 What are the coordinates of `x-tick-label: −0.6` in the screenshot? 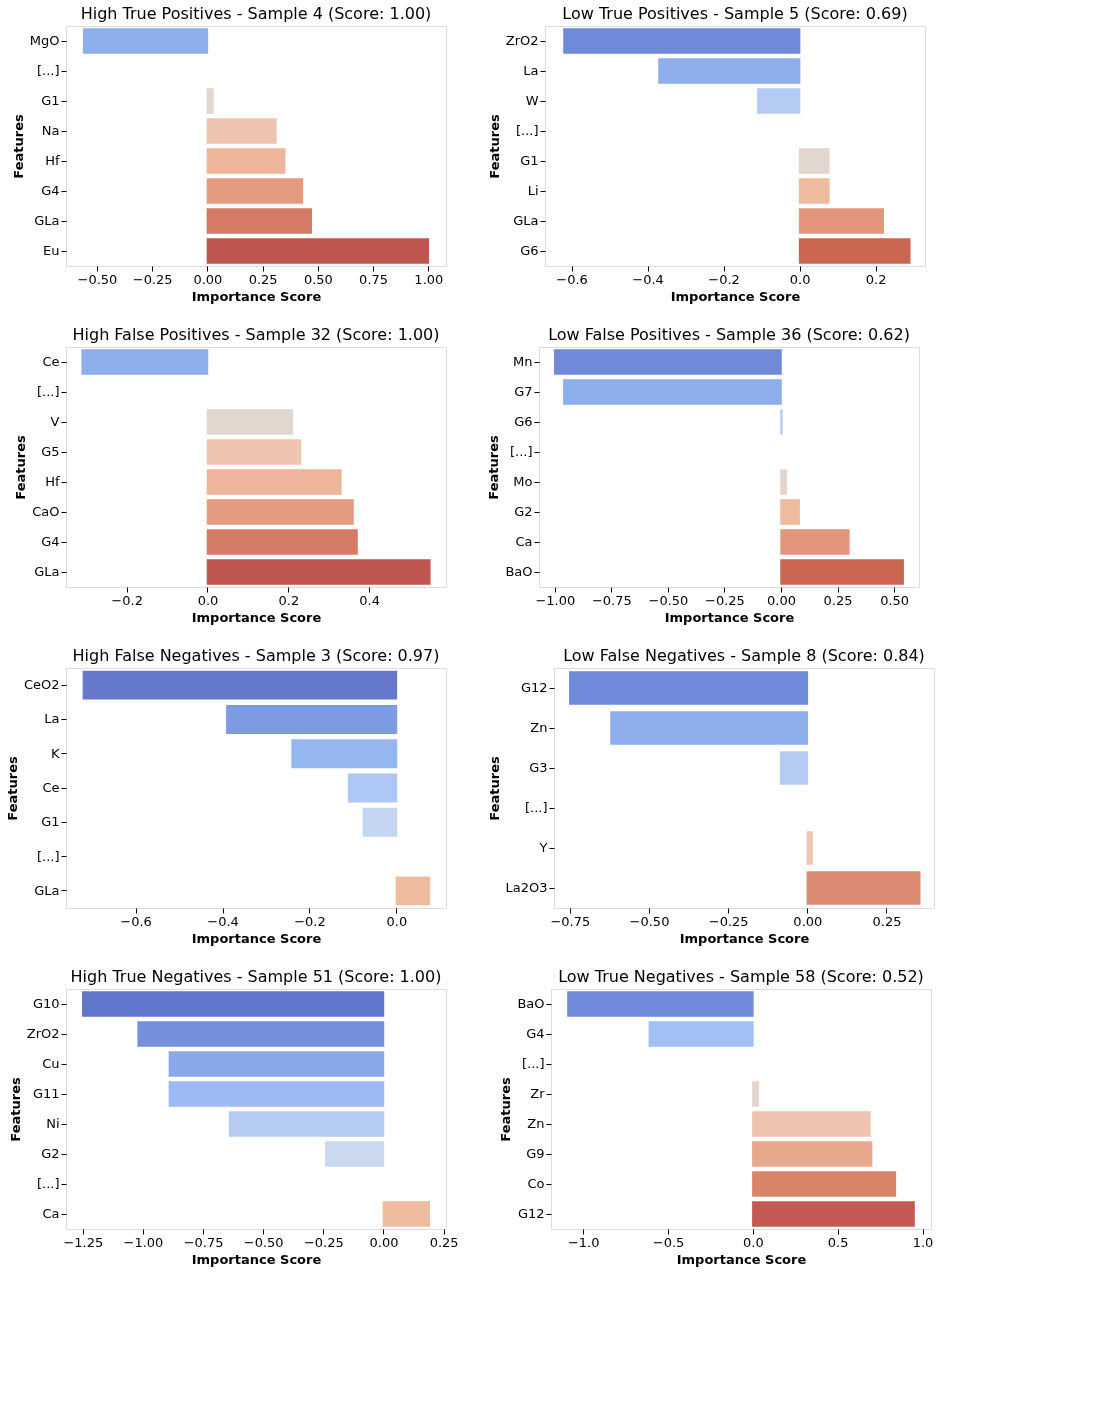 It's located at (572, 279).